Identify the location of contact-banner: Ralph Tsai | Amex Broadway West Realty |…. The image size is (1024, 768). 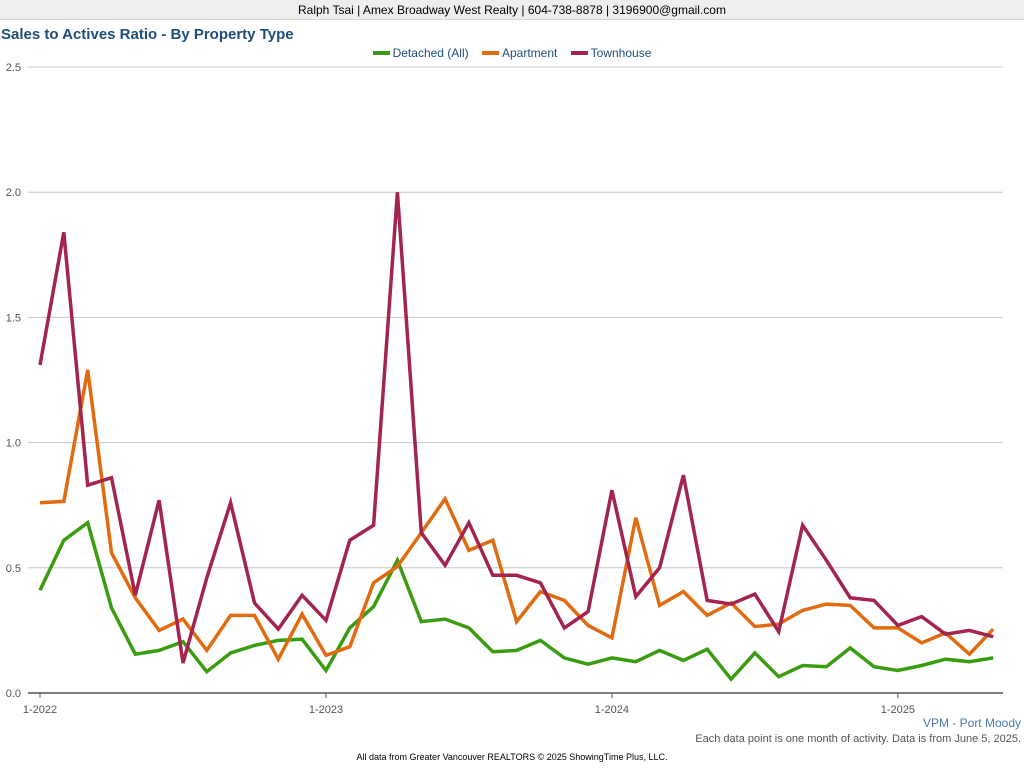
(512, 10).